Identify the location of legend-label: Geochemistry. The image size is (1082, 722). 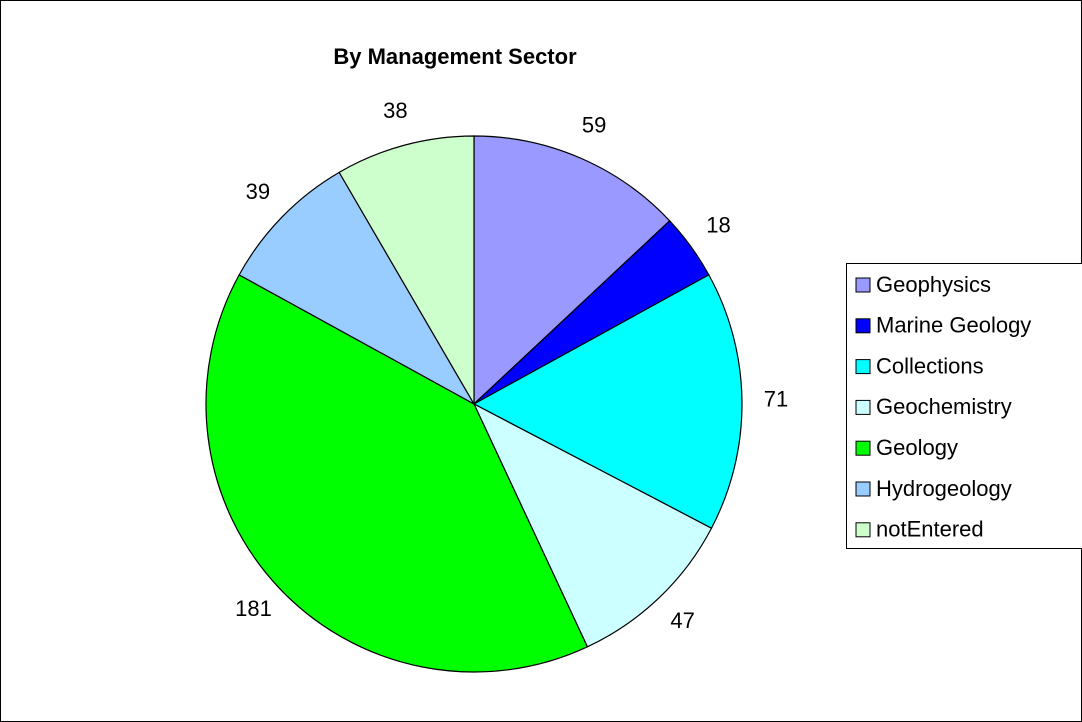
(944, 406).